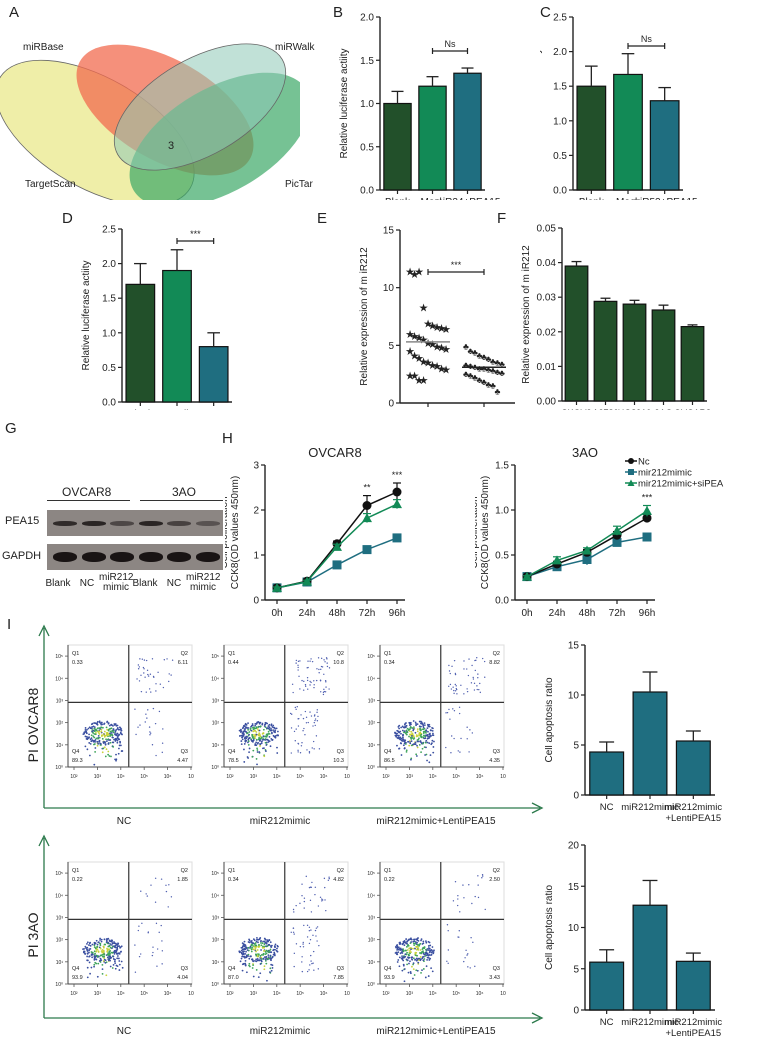 Image resolution: width=765 pixels, height=1046 pixels. Describe the element at coordinates (338, 978) in the screenshot. I see `quadrant-value-q3: 7.85` at that location.